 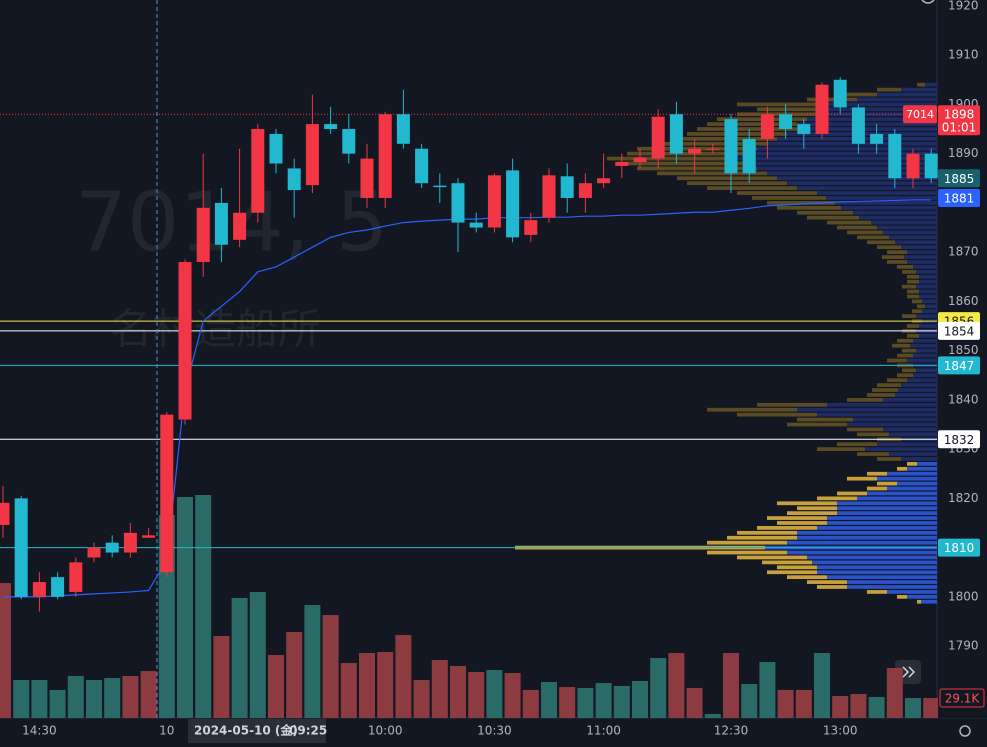 What do you see at coordinates (959, 331) in the screenshot?
I see `price-line-label: 1854` at bounding box center [959, 331].